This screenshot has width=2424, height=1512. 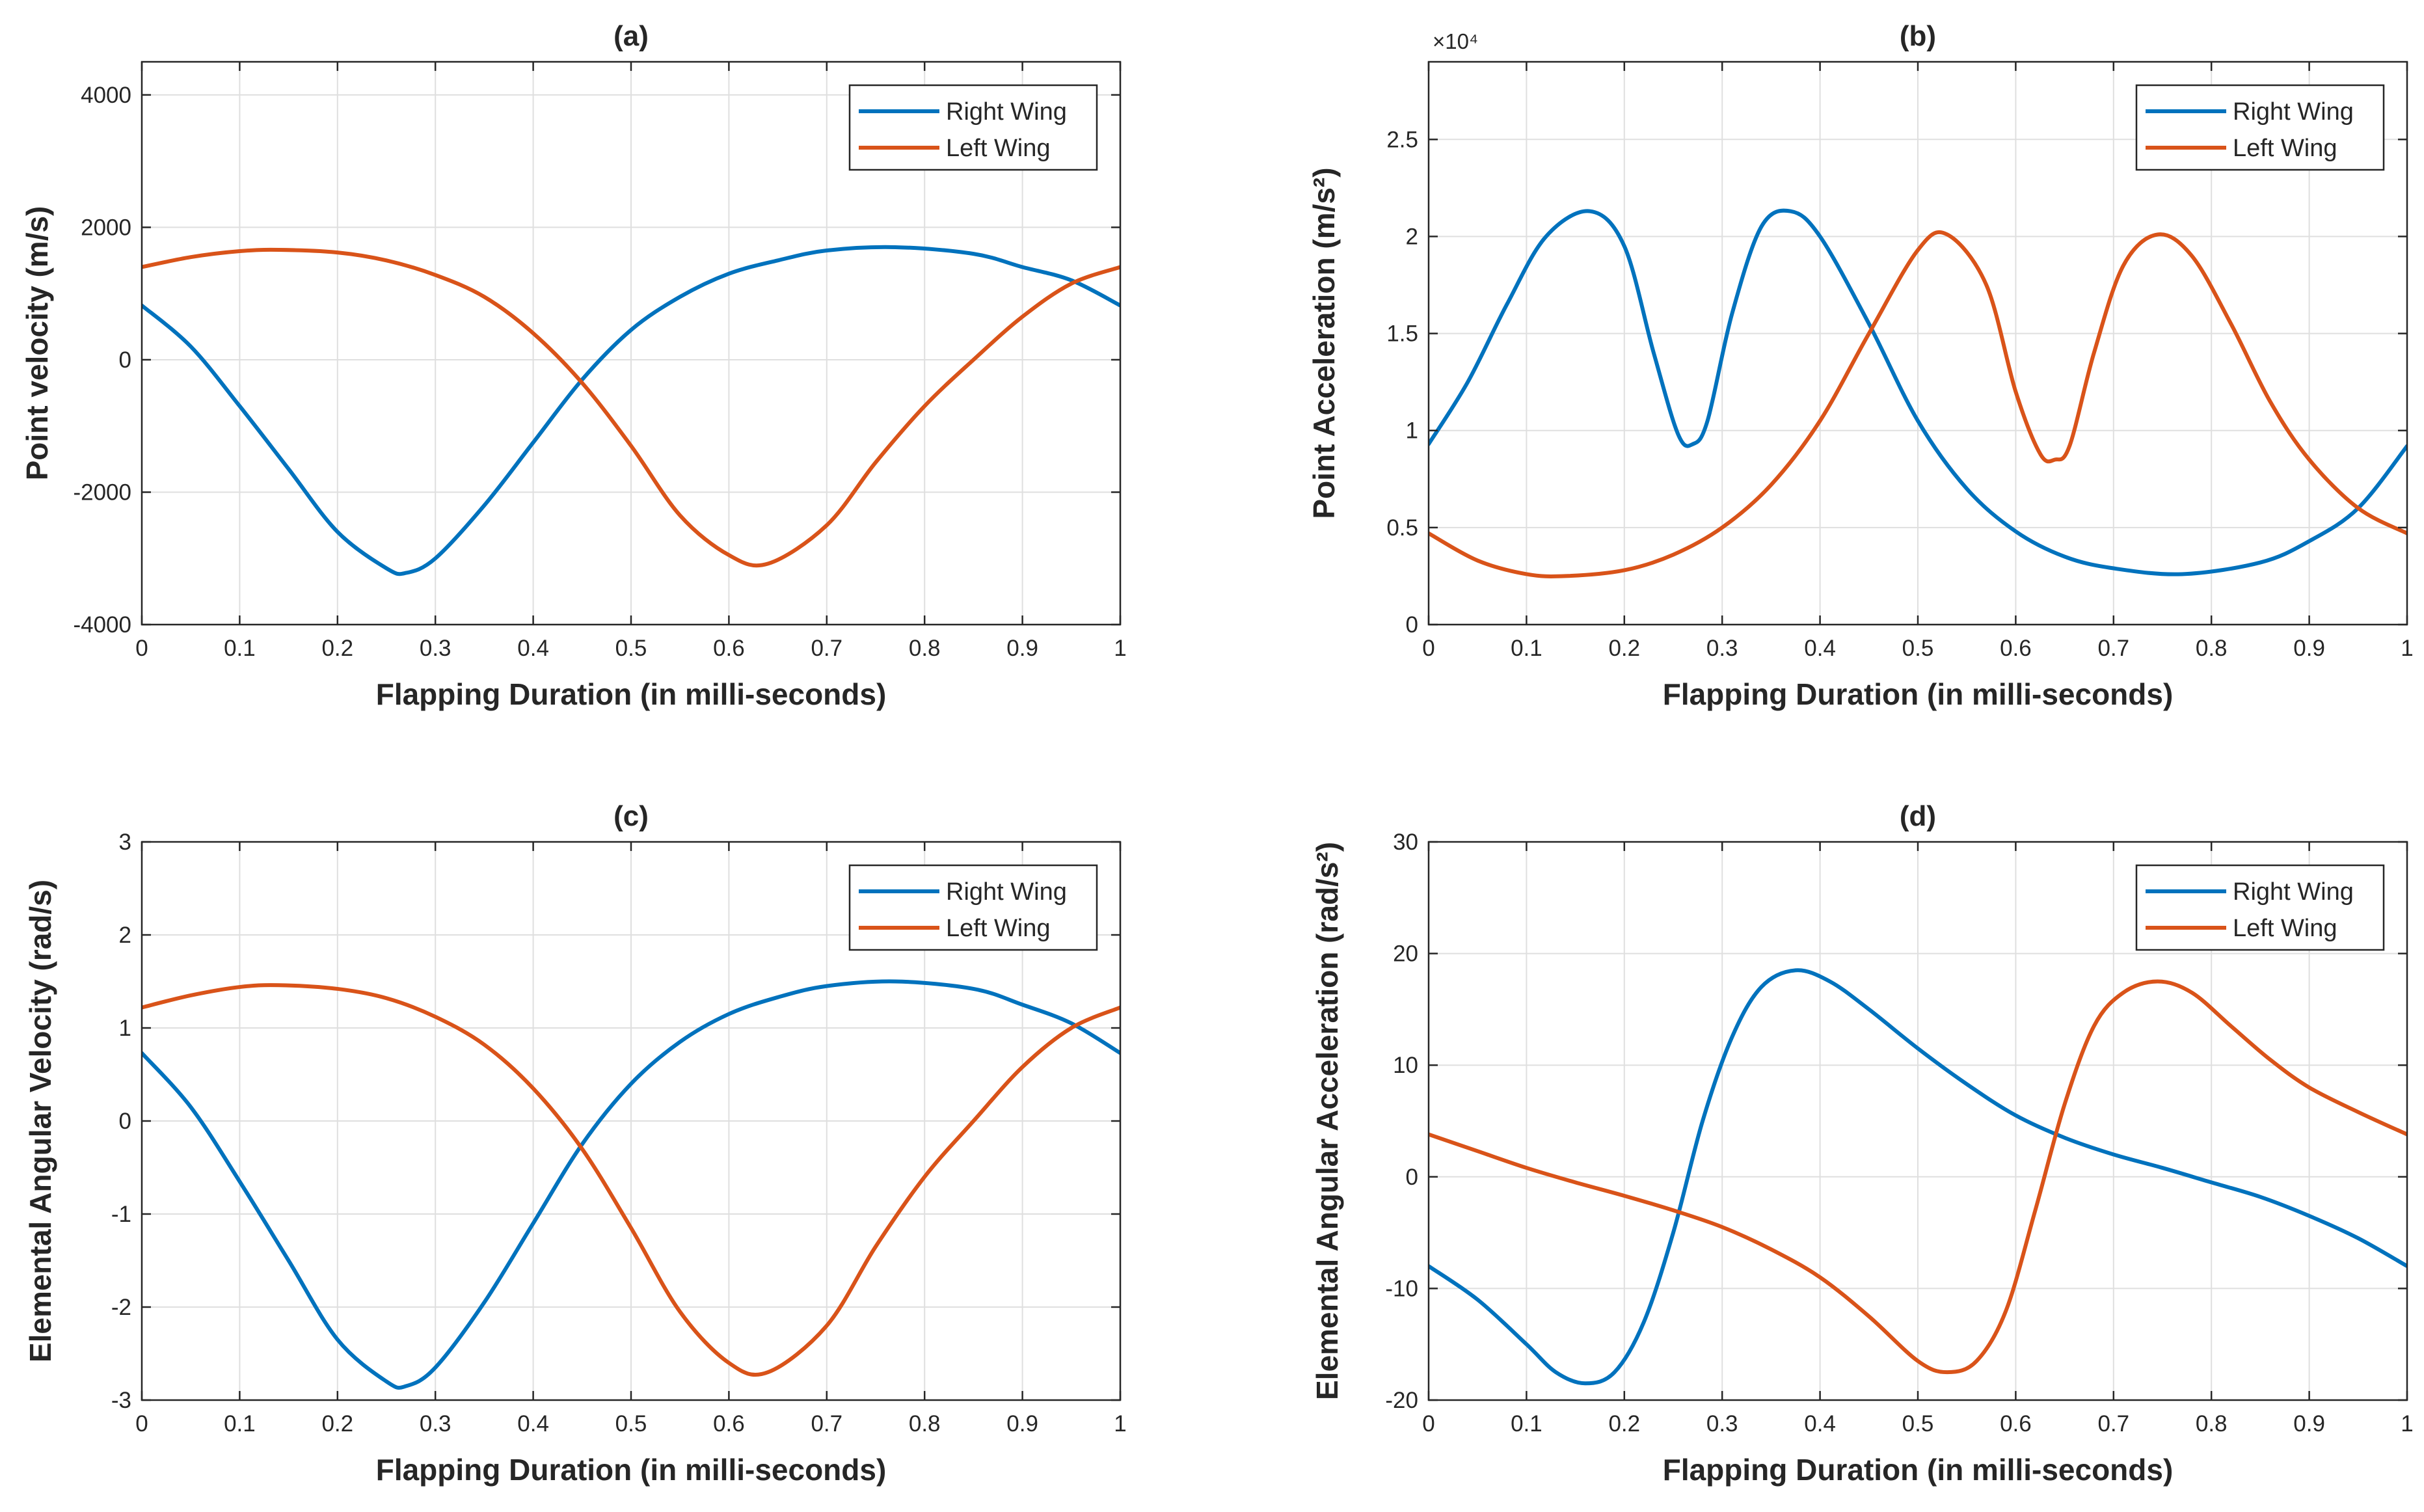 What do you see at coordinates (102, 492) in the screenshot?
I see `y-tick-label: -2000` at bounding box center [102, 492].